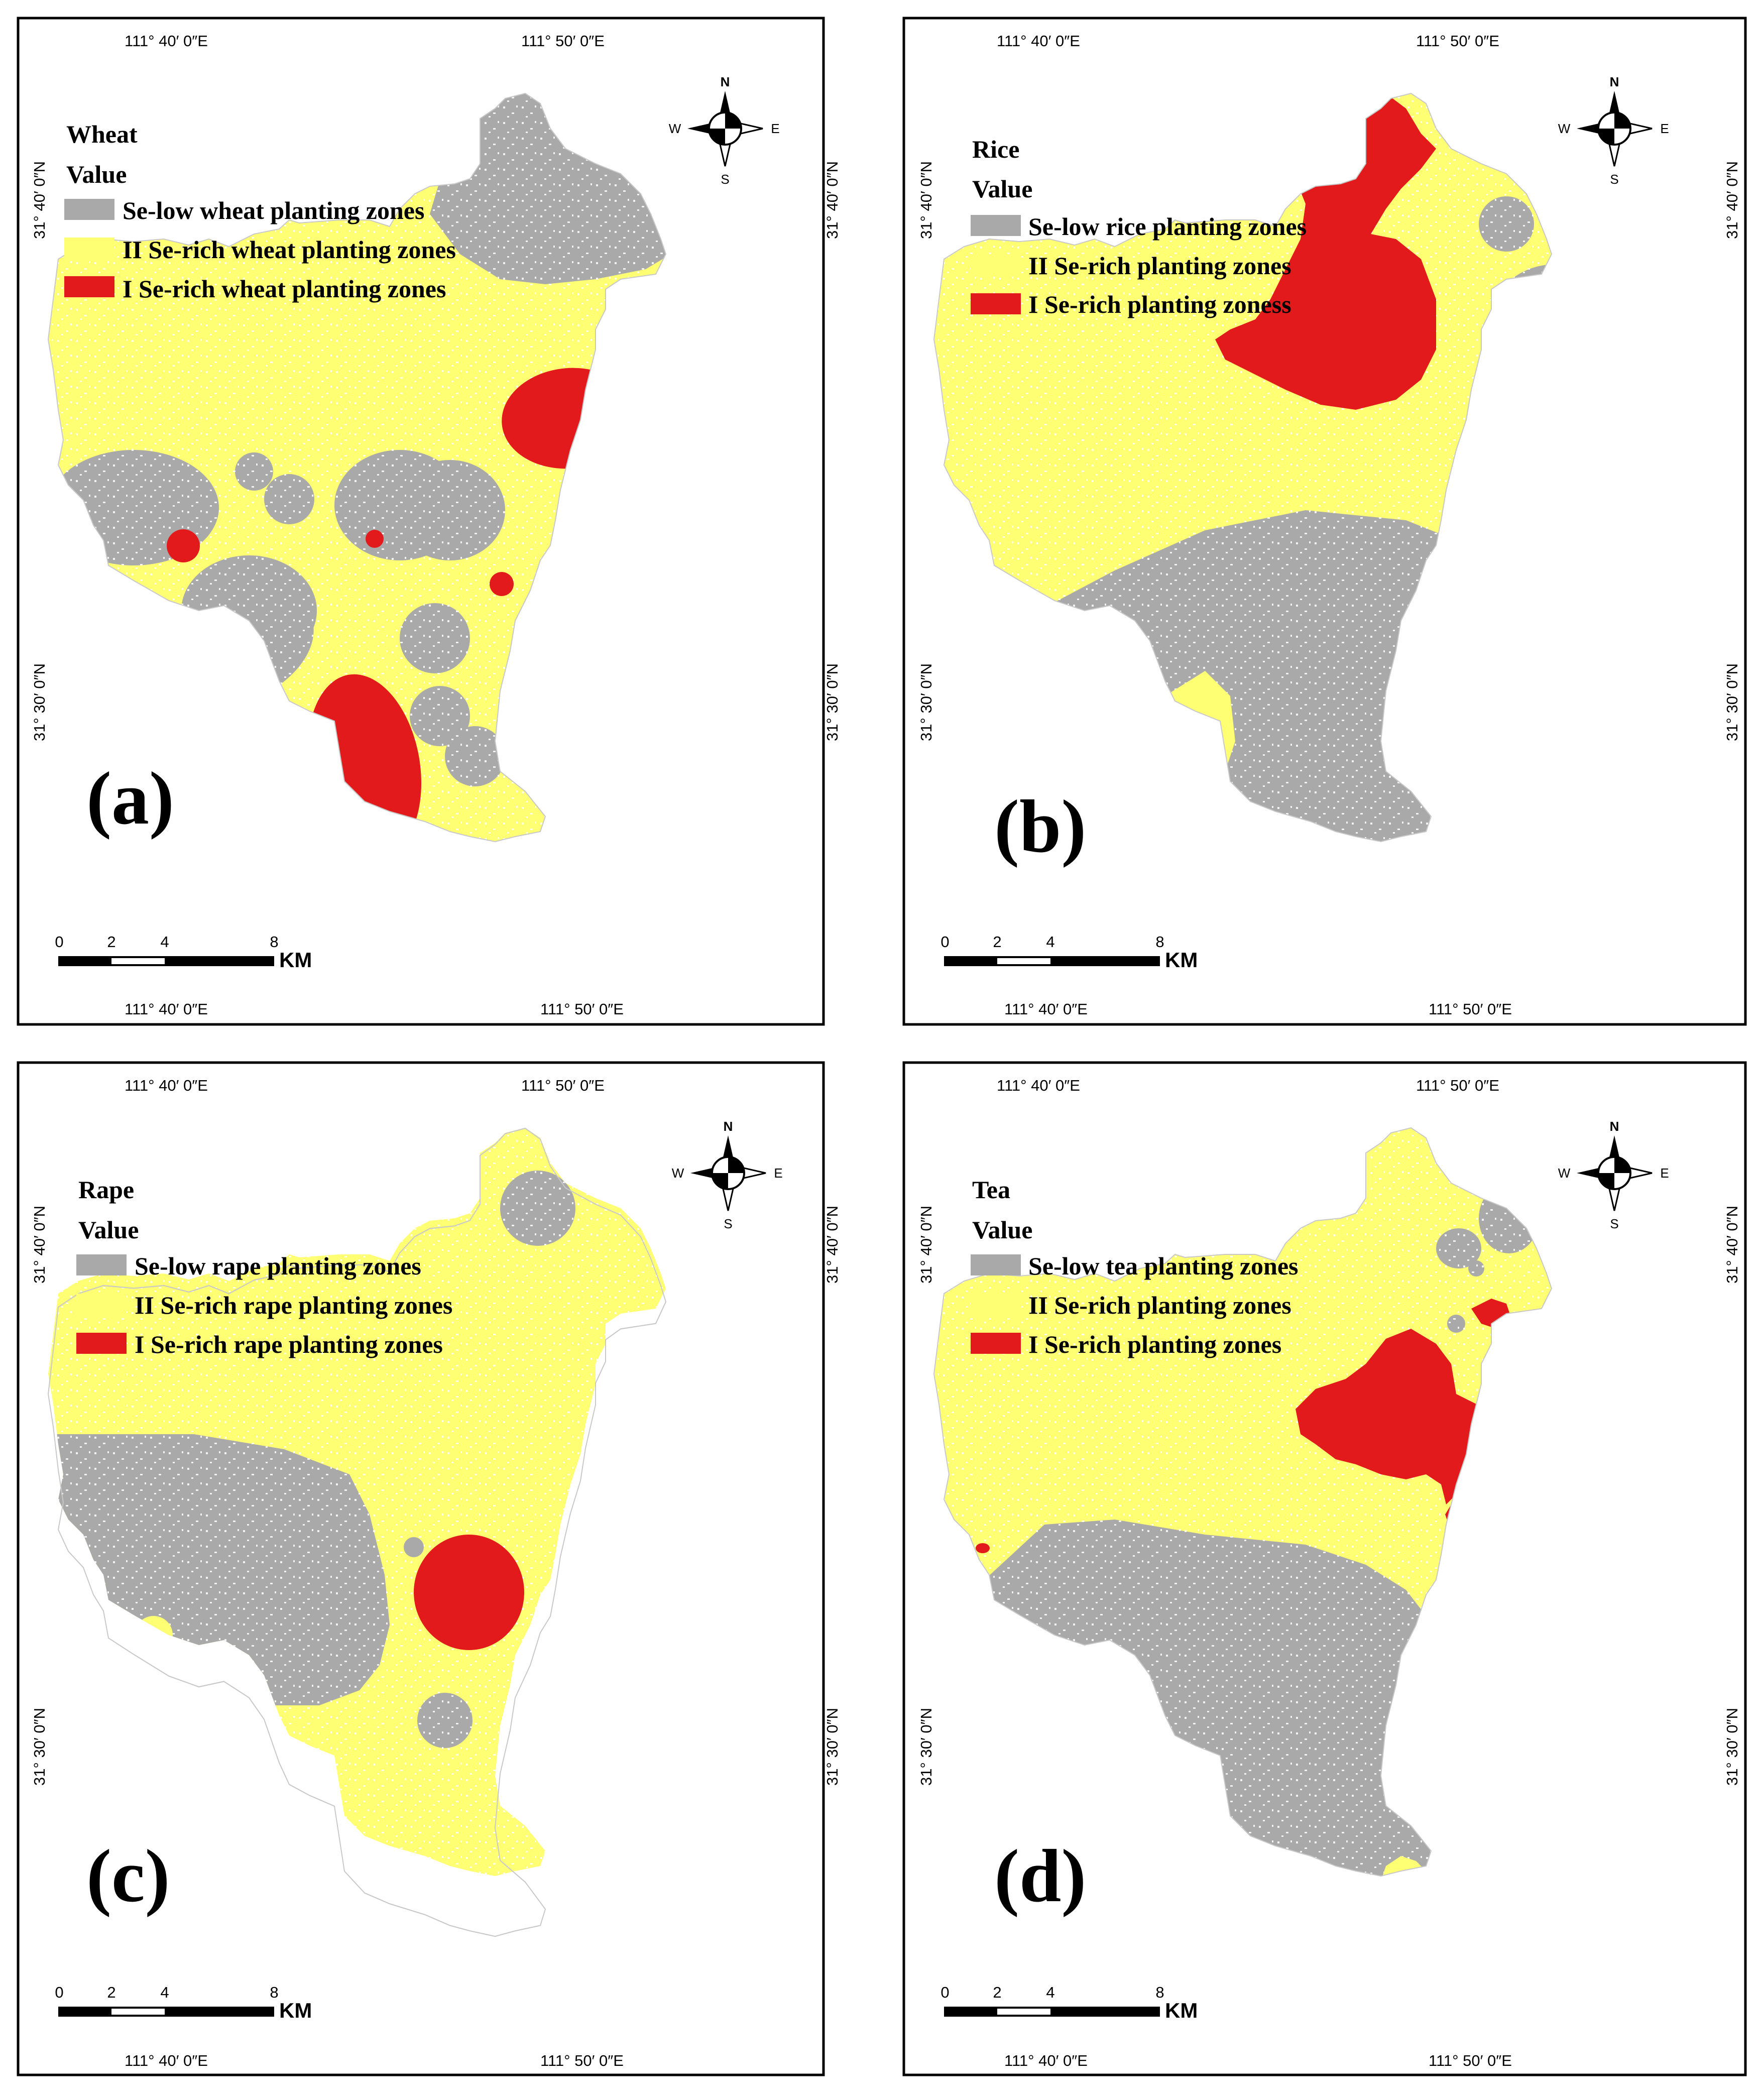 The height and width of the screenshot is (2093, 1764). I want to click on legend-item-low: Se-low rice planting zones, so click(1167, 227).